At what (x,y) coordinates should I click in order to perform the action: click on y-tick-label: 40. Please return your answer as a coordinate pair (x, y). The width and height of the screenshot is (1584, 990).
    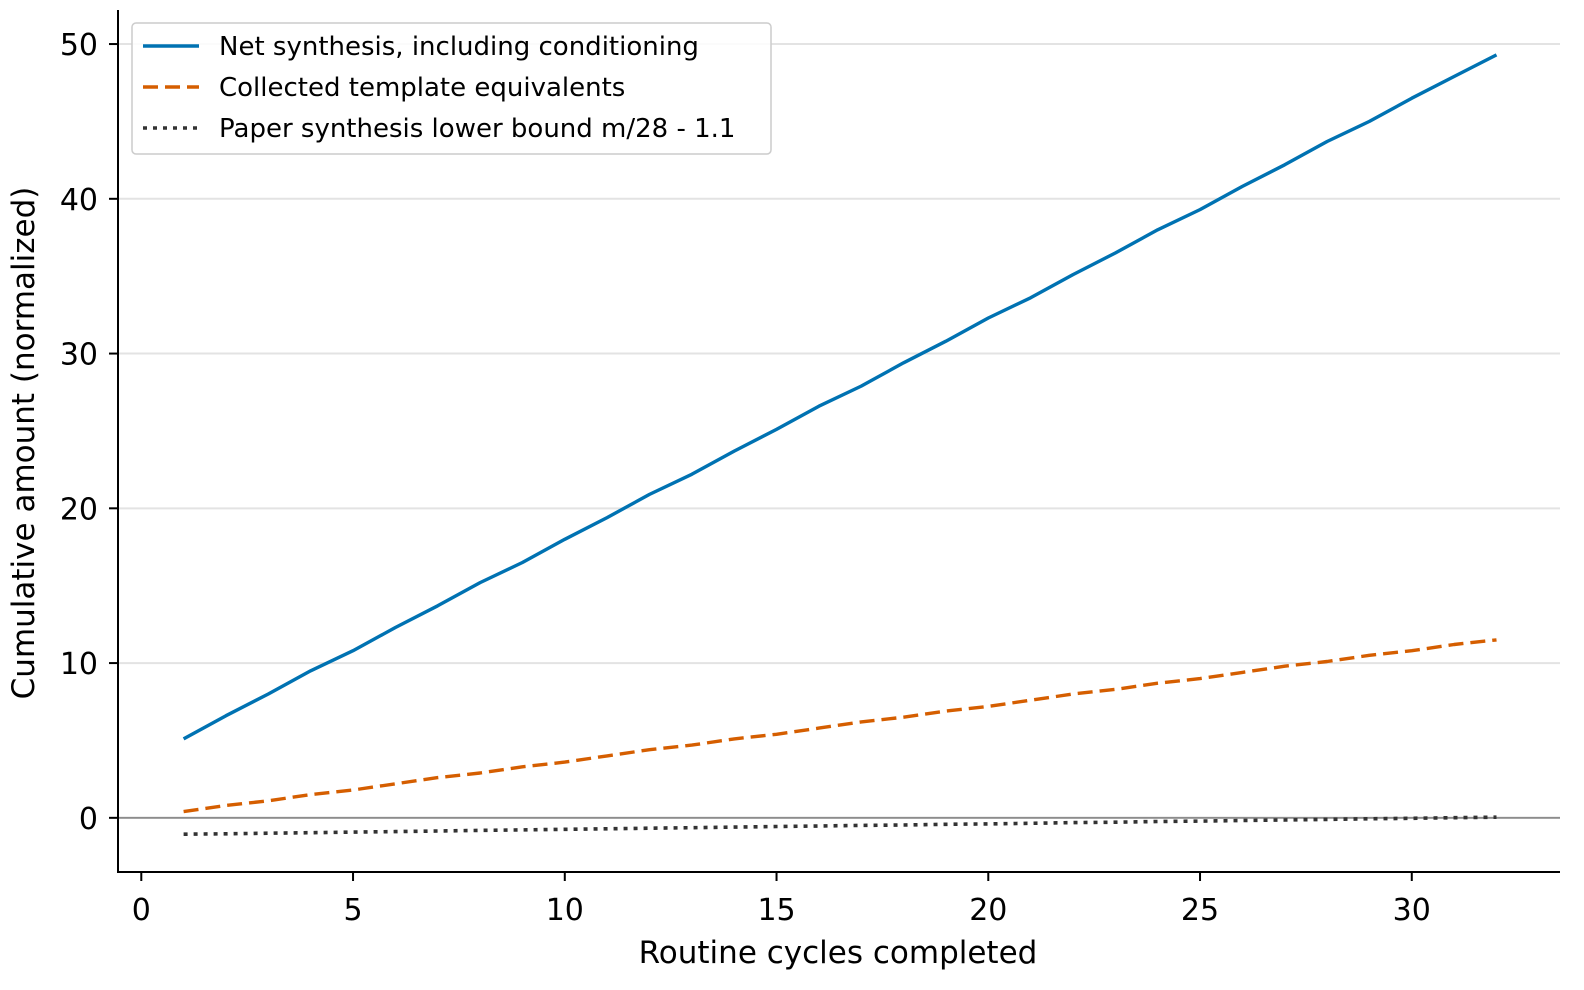
    Looking at the image, I should click on (79, 200).